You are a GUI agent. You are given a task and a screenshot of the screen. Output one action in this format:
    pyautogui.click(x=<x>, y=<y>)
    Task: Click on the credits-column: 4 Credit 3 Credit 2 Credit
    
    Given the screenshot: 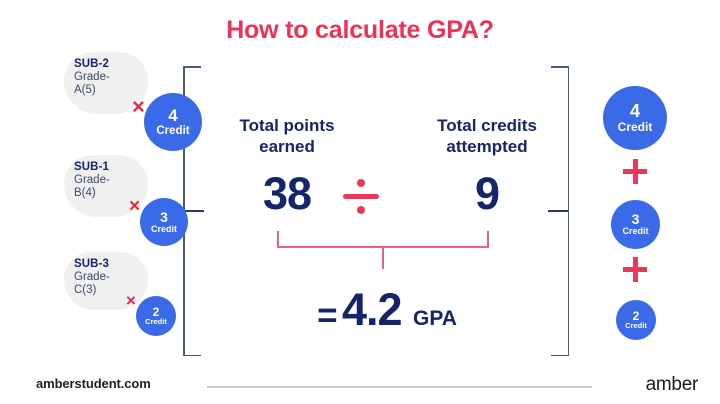 What is the action you would take?
    pyautogui.click(x=640, y=205)
    